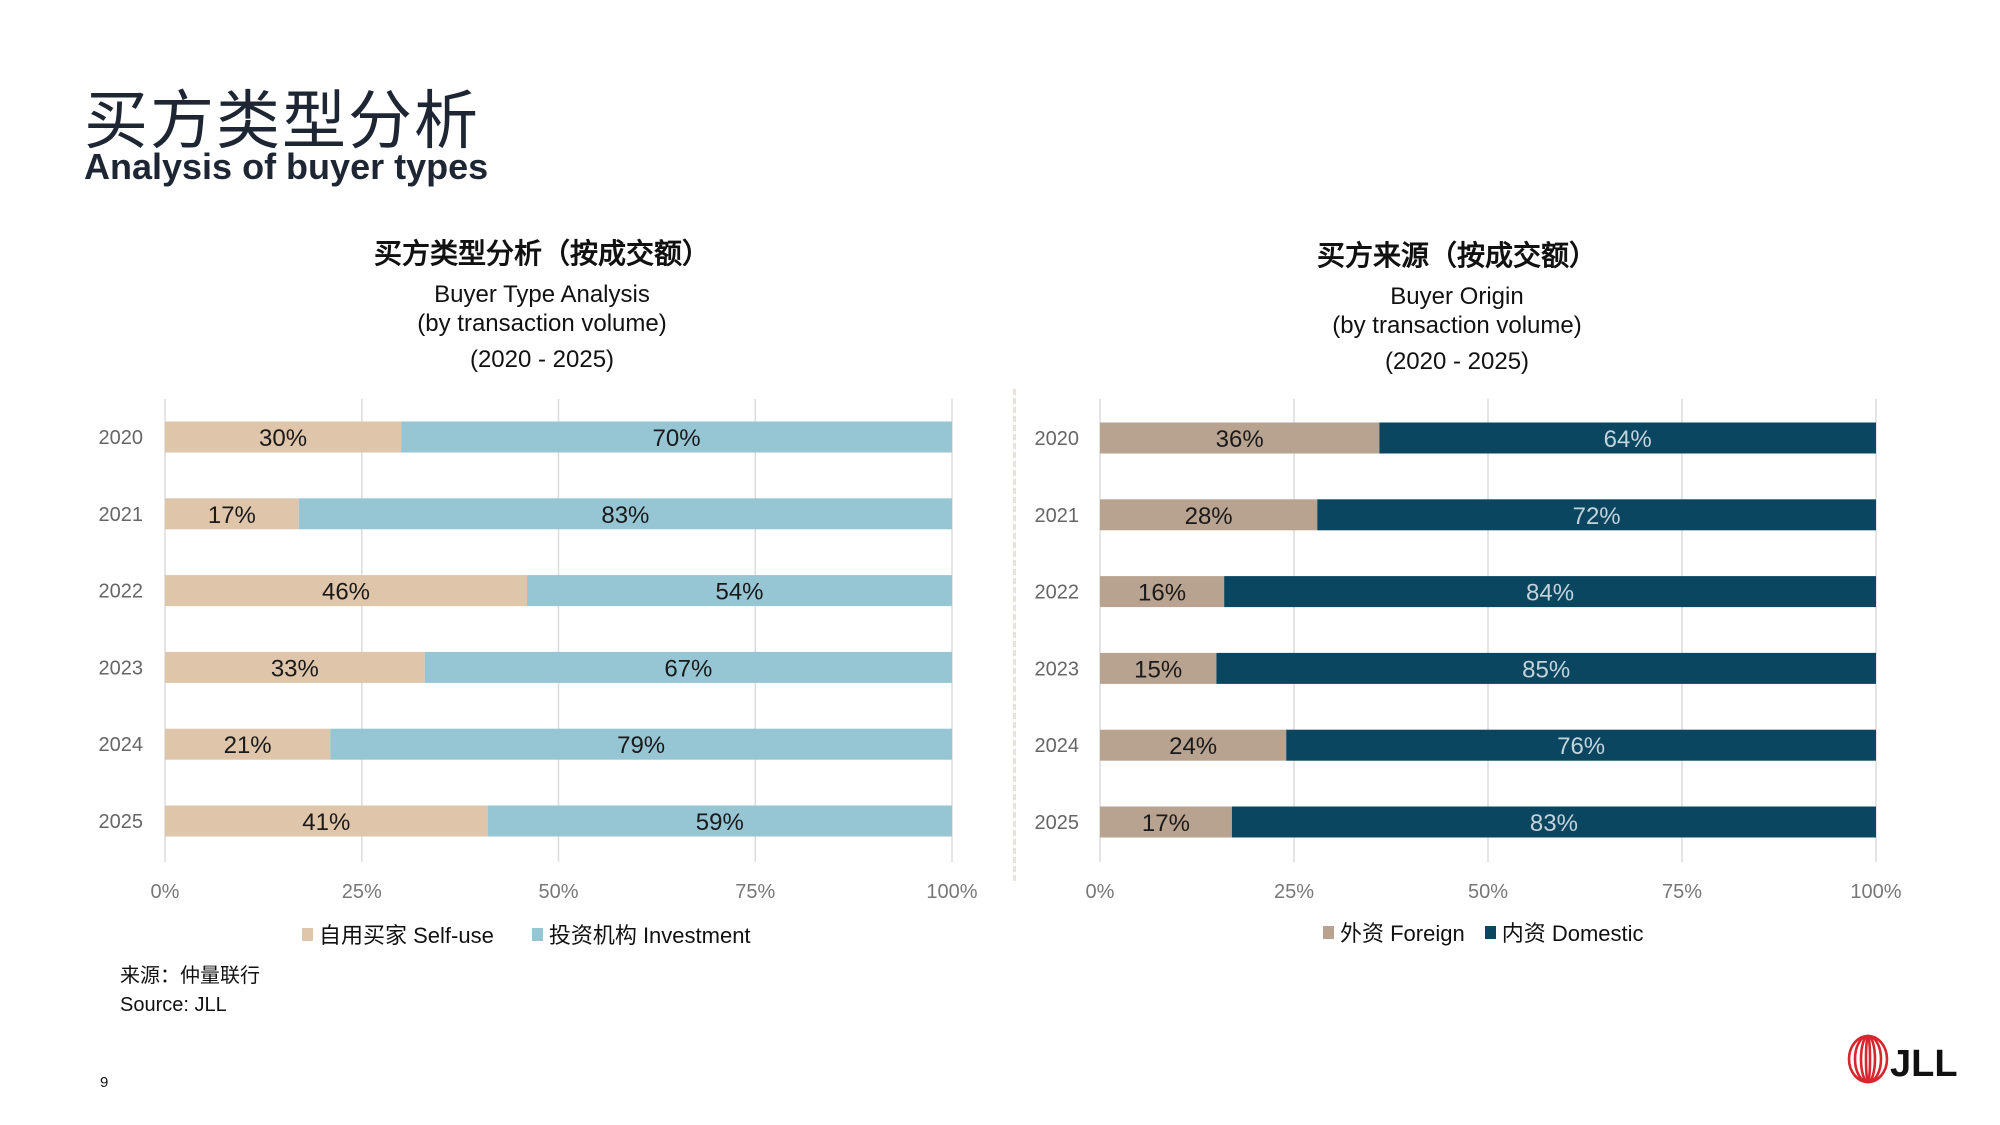 The height and width of the screenshot is (1125, 2000). I want to click on chart-period: (2020 - 2025), so click(1457, 361).